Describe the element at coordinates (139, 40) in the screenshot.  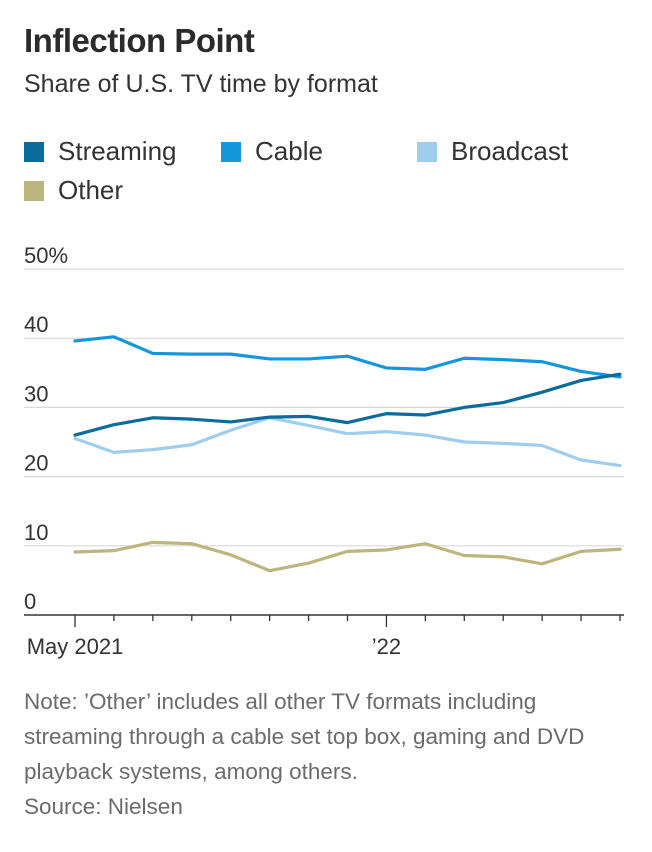
I see `chart-title: Inflection Point` at that location.